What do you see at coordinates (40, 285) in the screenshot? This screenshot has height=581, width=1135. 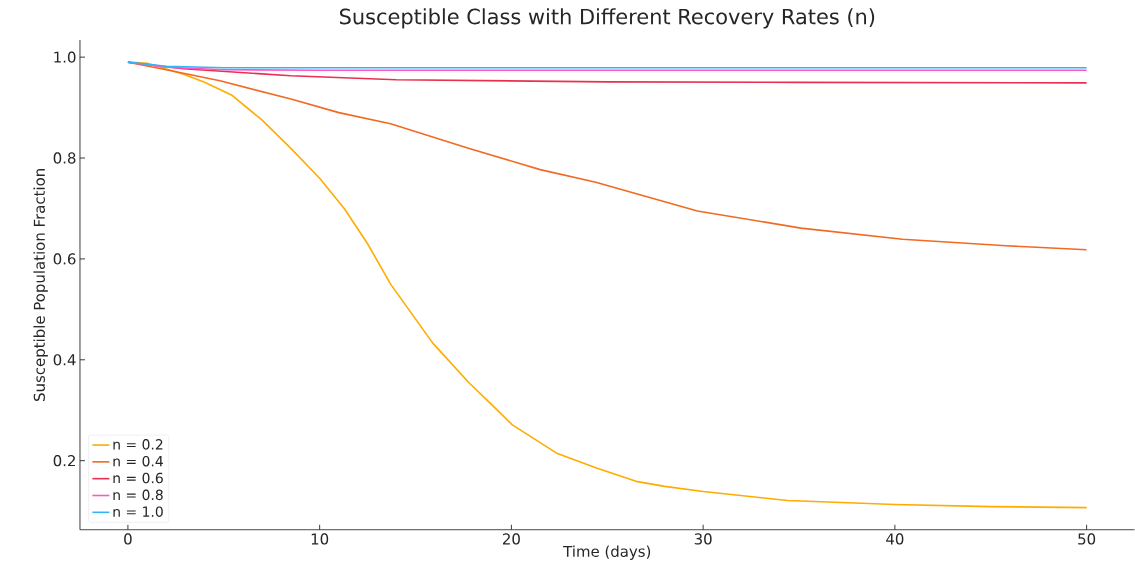 I see `y-axis-title: Susceptible Population Fraction` at bounding box center [40, 285].